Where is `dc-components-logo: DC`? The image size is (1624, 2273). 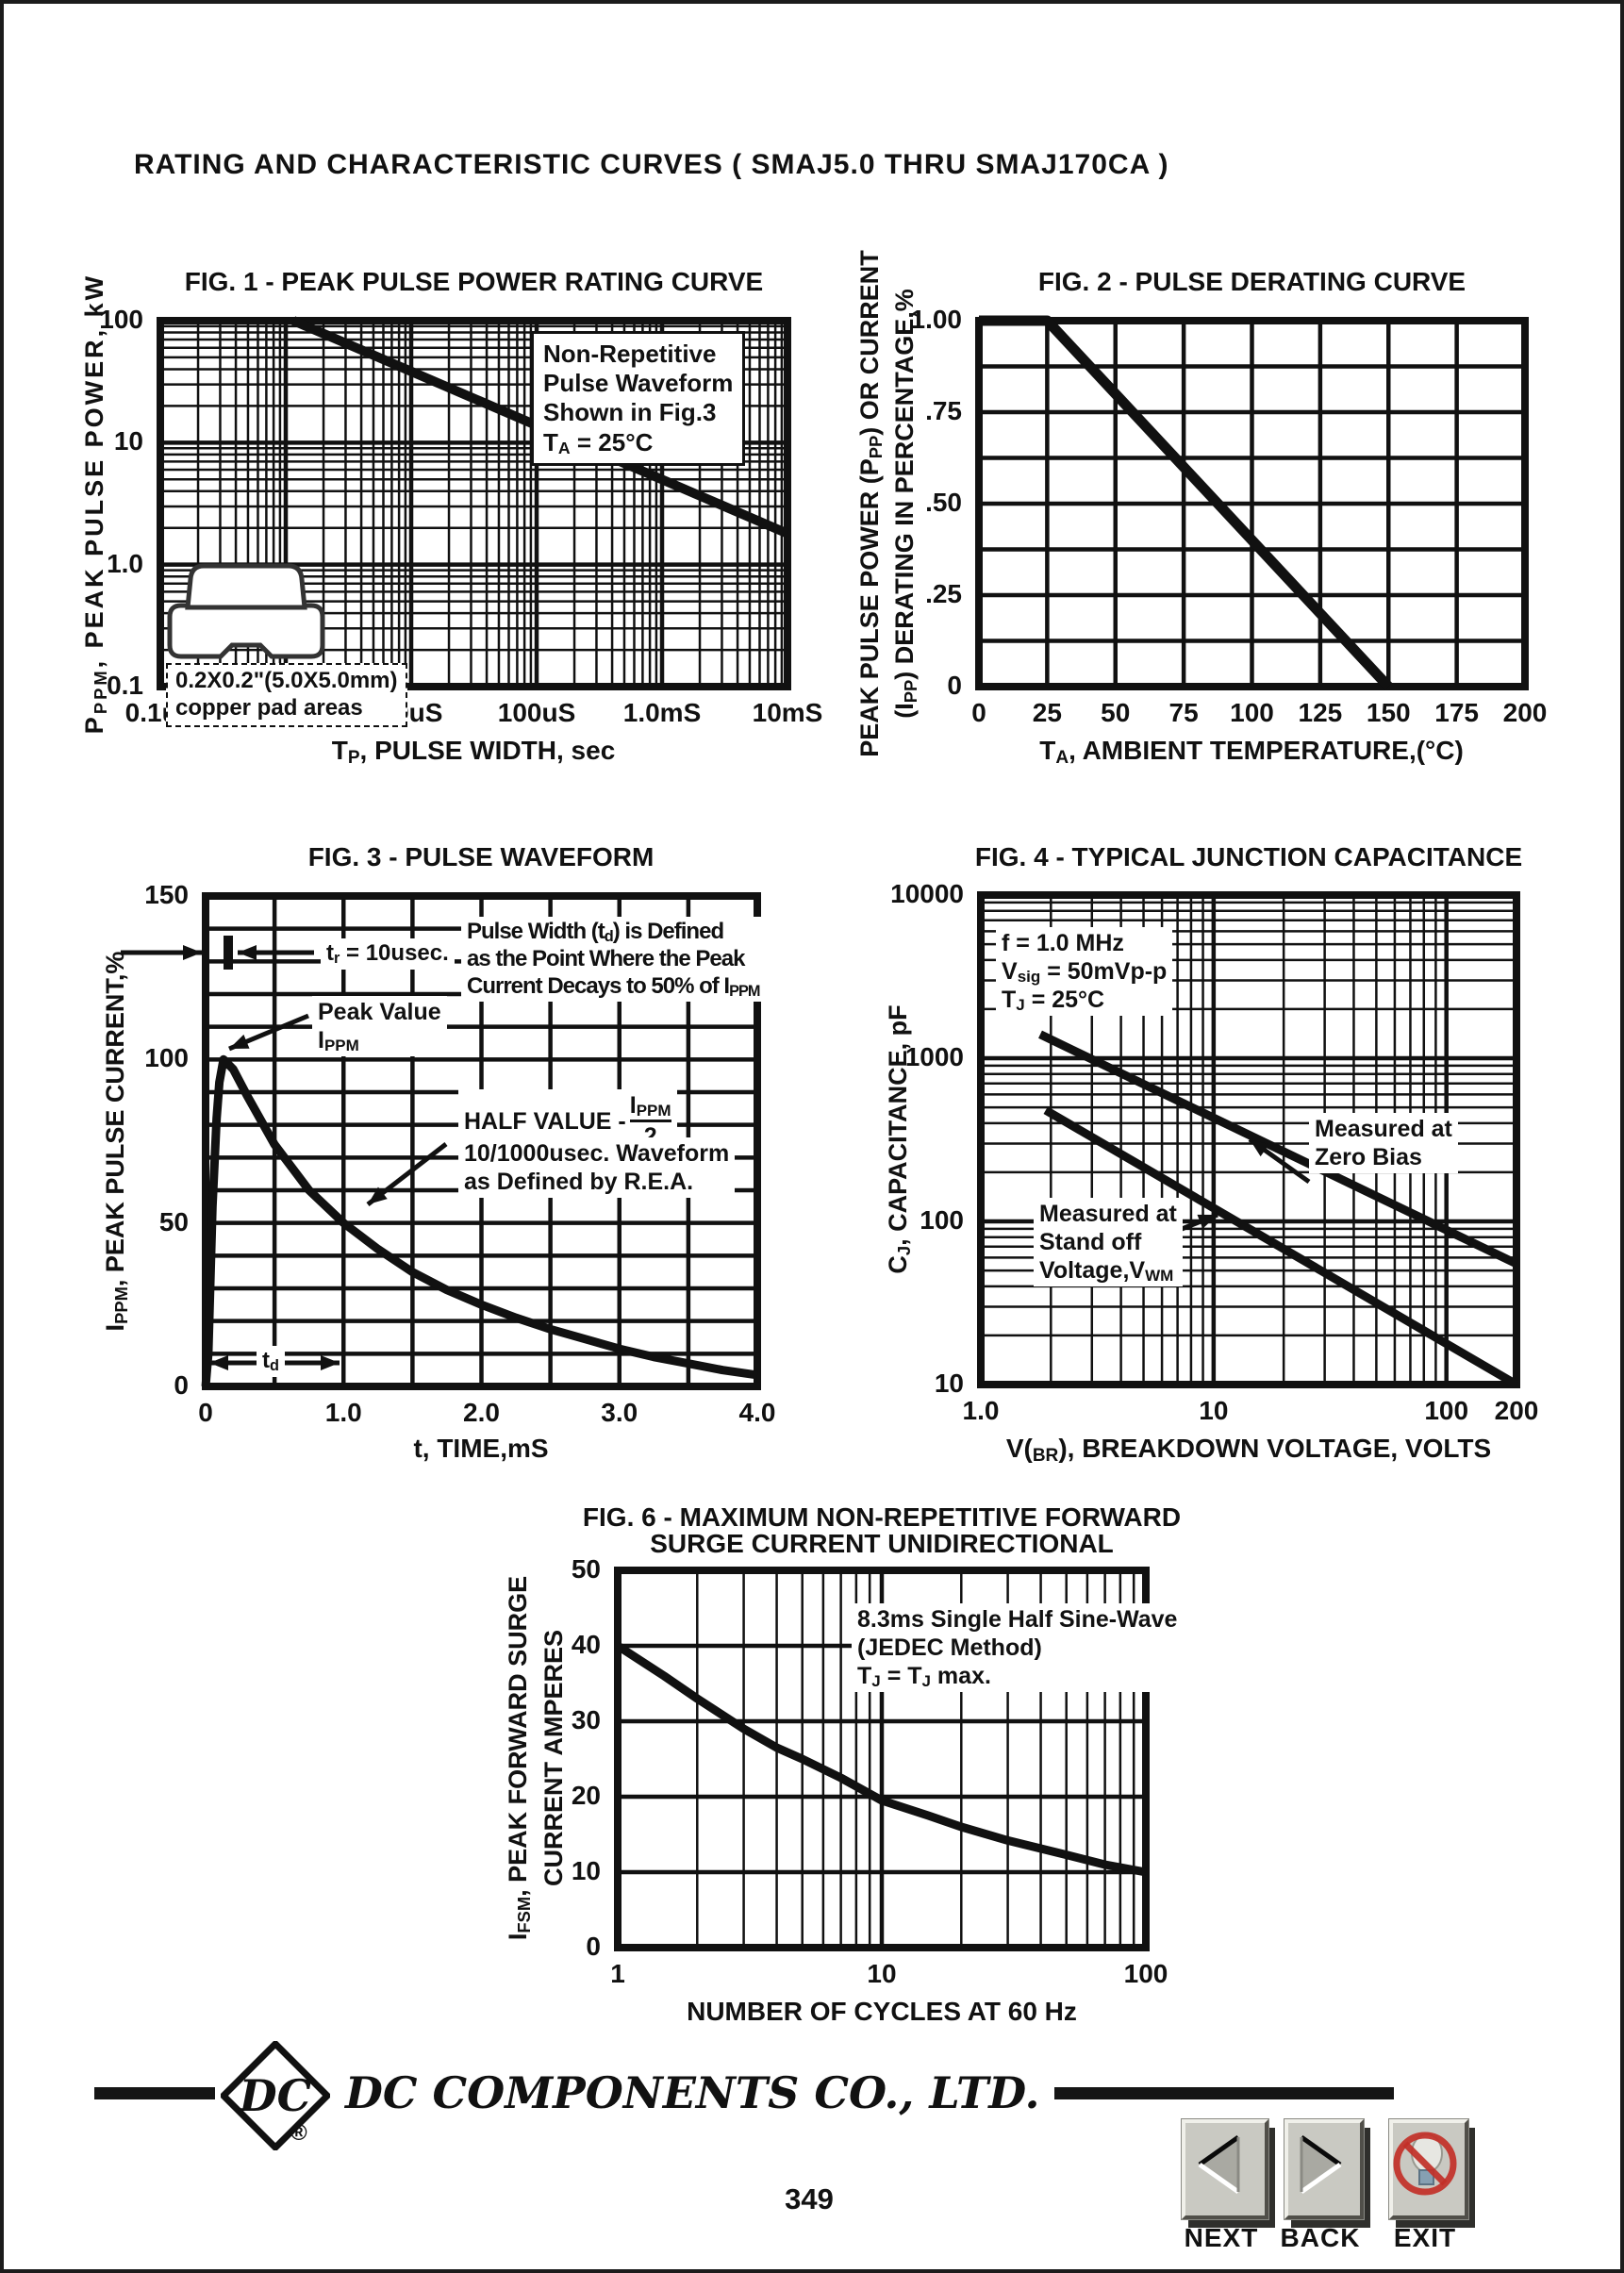 dc-components-logo: DC is located at coordinates (275, 2095).